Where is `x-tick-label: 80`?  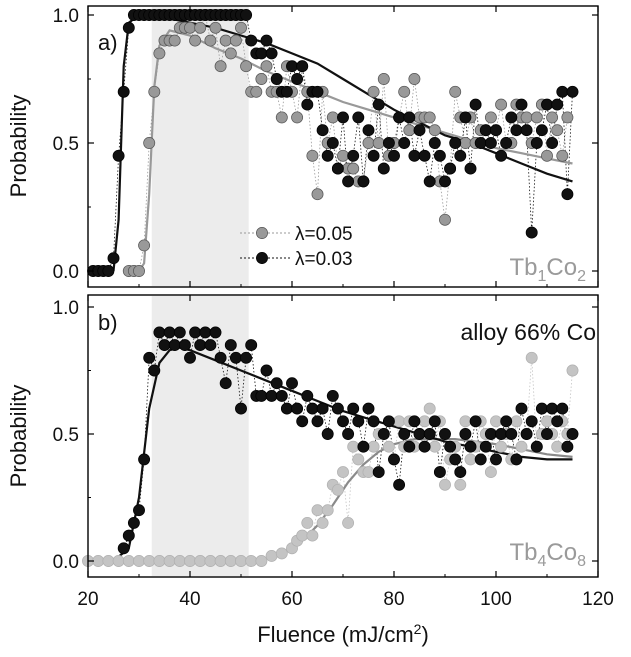 x-tick-label: 80 is located at coordinates (393, 599).